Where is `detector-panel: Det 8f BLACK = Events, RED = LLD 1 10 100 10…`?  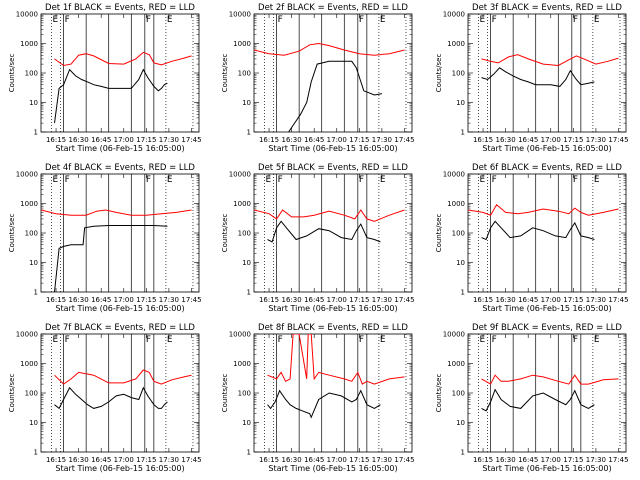 detector-panel: Det 8f BLACK = Events, RED = LLD 1 10 100 10… is located at coordinates (319, 400).